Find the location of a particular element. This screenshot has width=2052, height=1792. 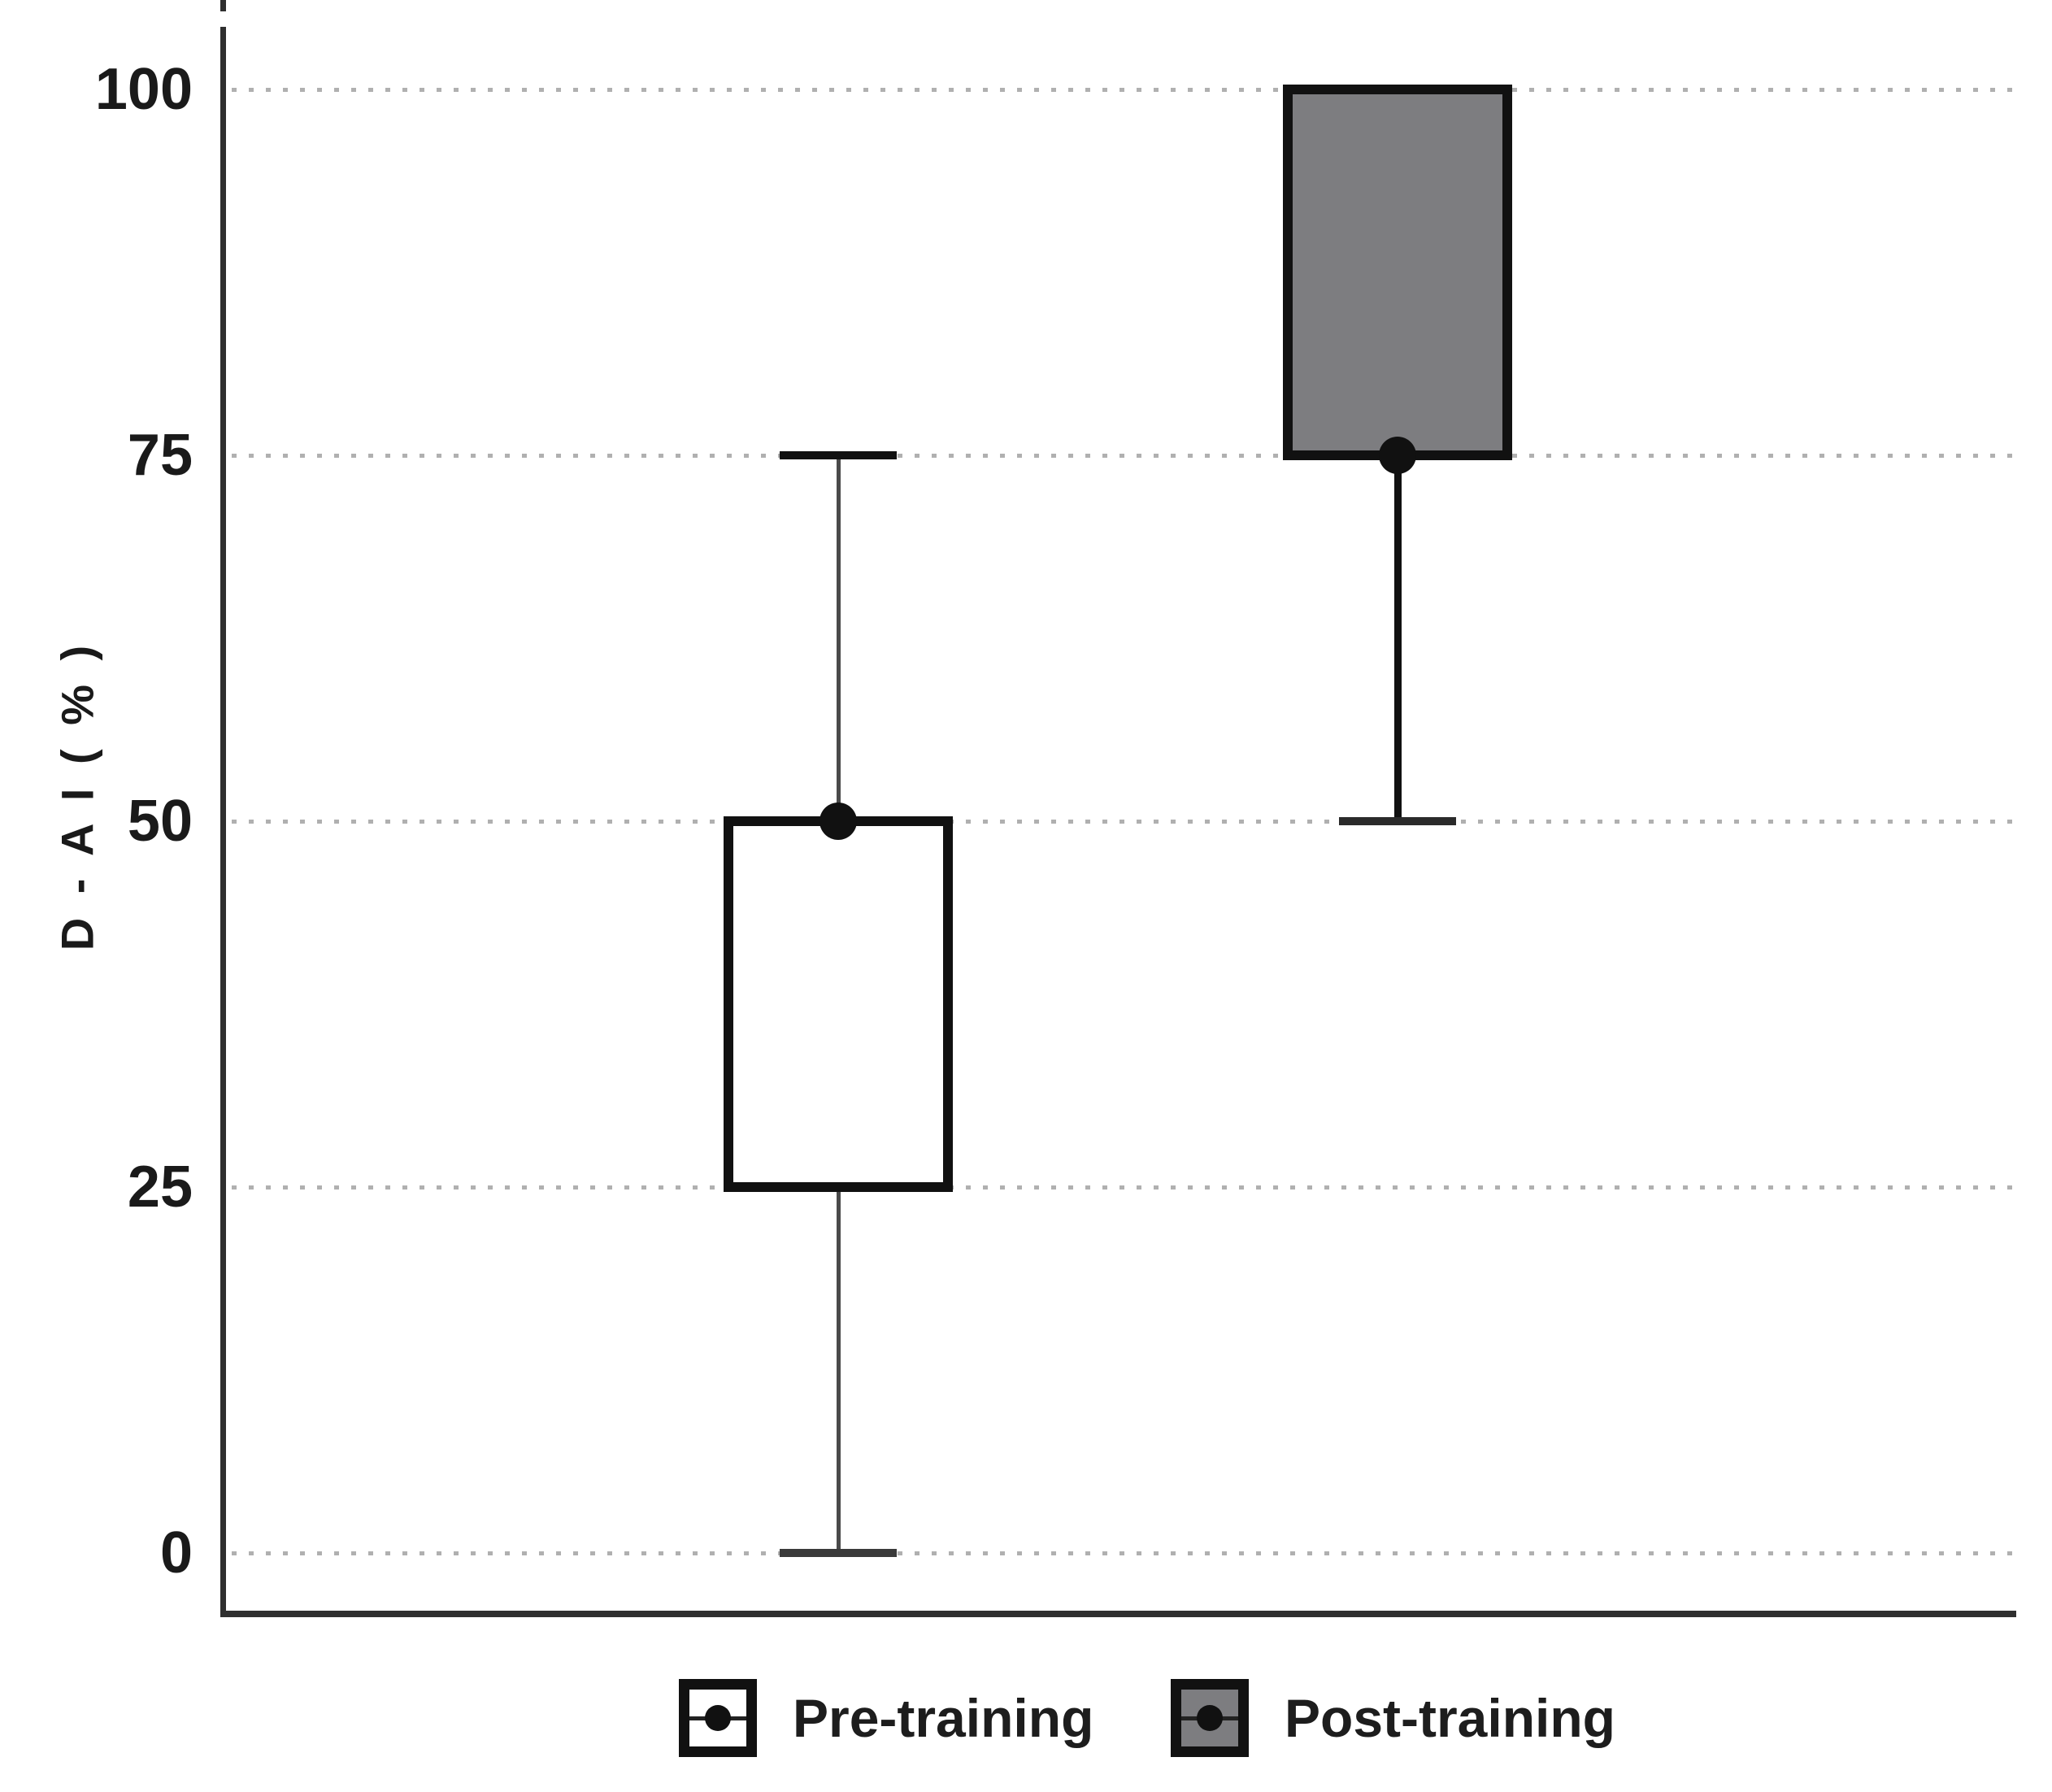

y-axis-tip-mark is located at coordinates (223, 5).